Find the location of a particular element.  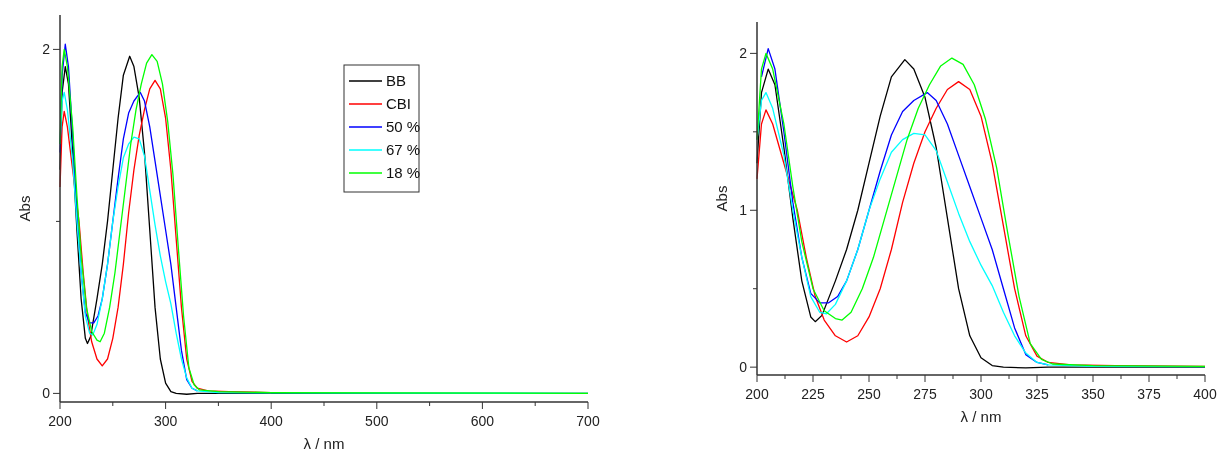

legend-label: CBI is located at coordinates (399, 103).